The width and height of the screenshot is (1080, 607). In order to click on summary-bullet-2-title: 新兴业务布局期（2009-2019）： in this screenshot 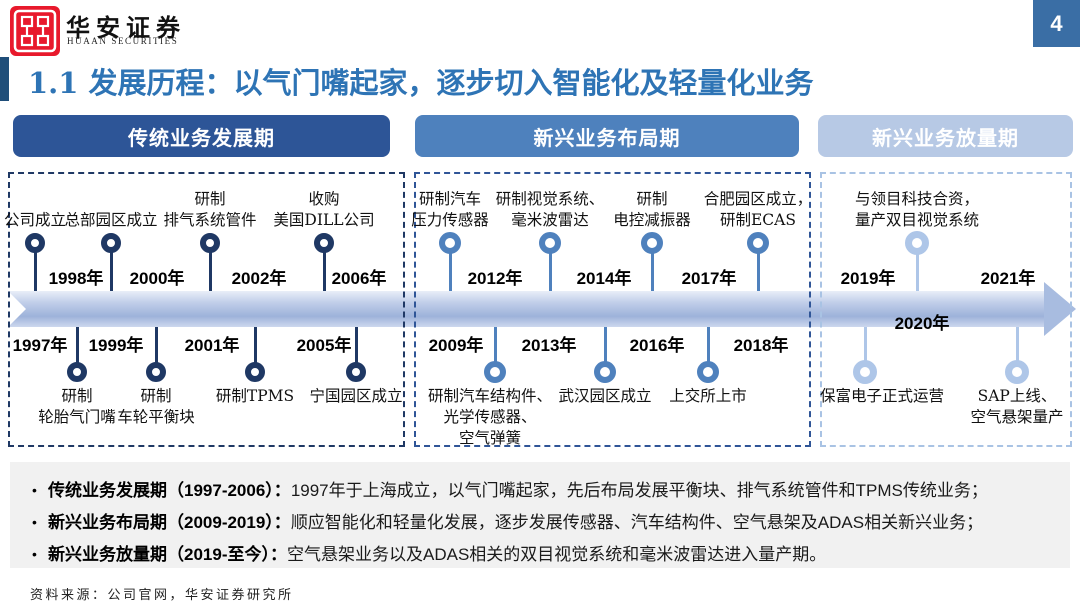, I will do `click(169, 522)`.